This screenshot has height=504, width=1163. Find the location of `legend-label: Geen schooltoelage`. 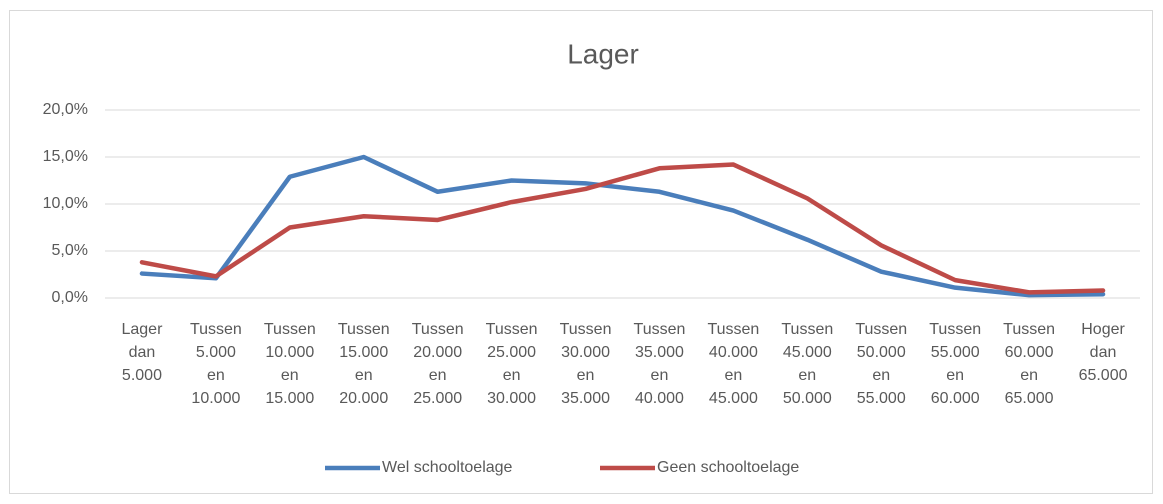

legend-label: Geen schooltoelage is located at coordinates (728, 467).